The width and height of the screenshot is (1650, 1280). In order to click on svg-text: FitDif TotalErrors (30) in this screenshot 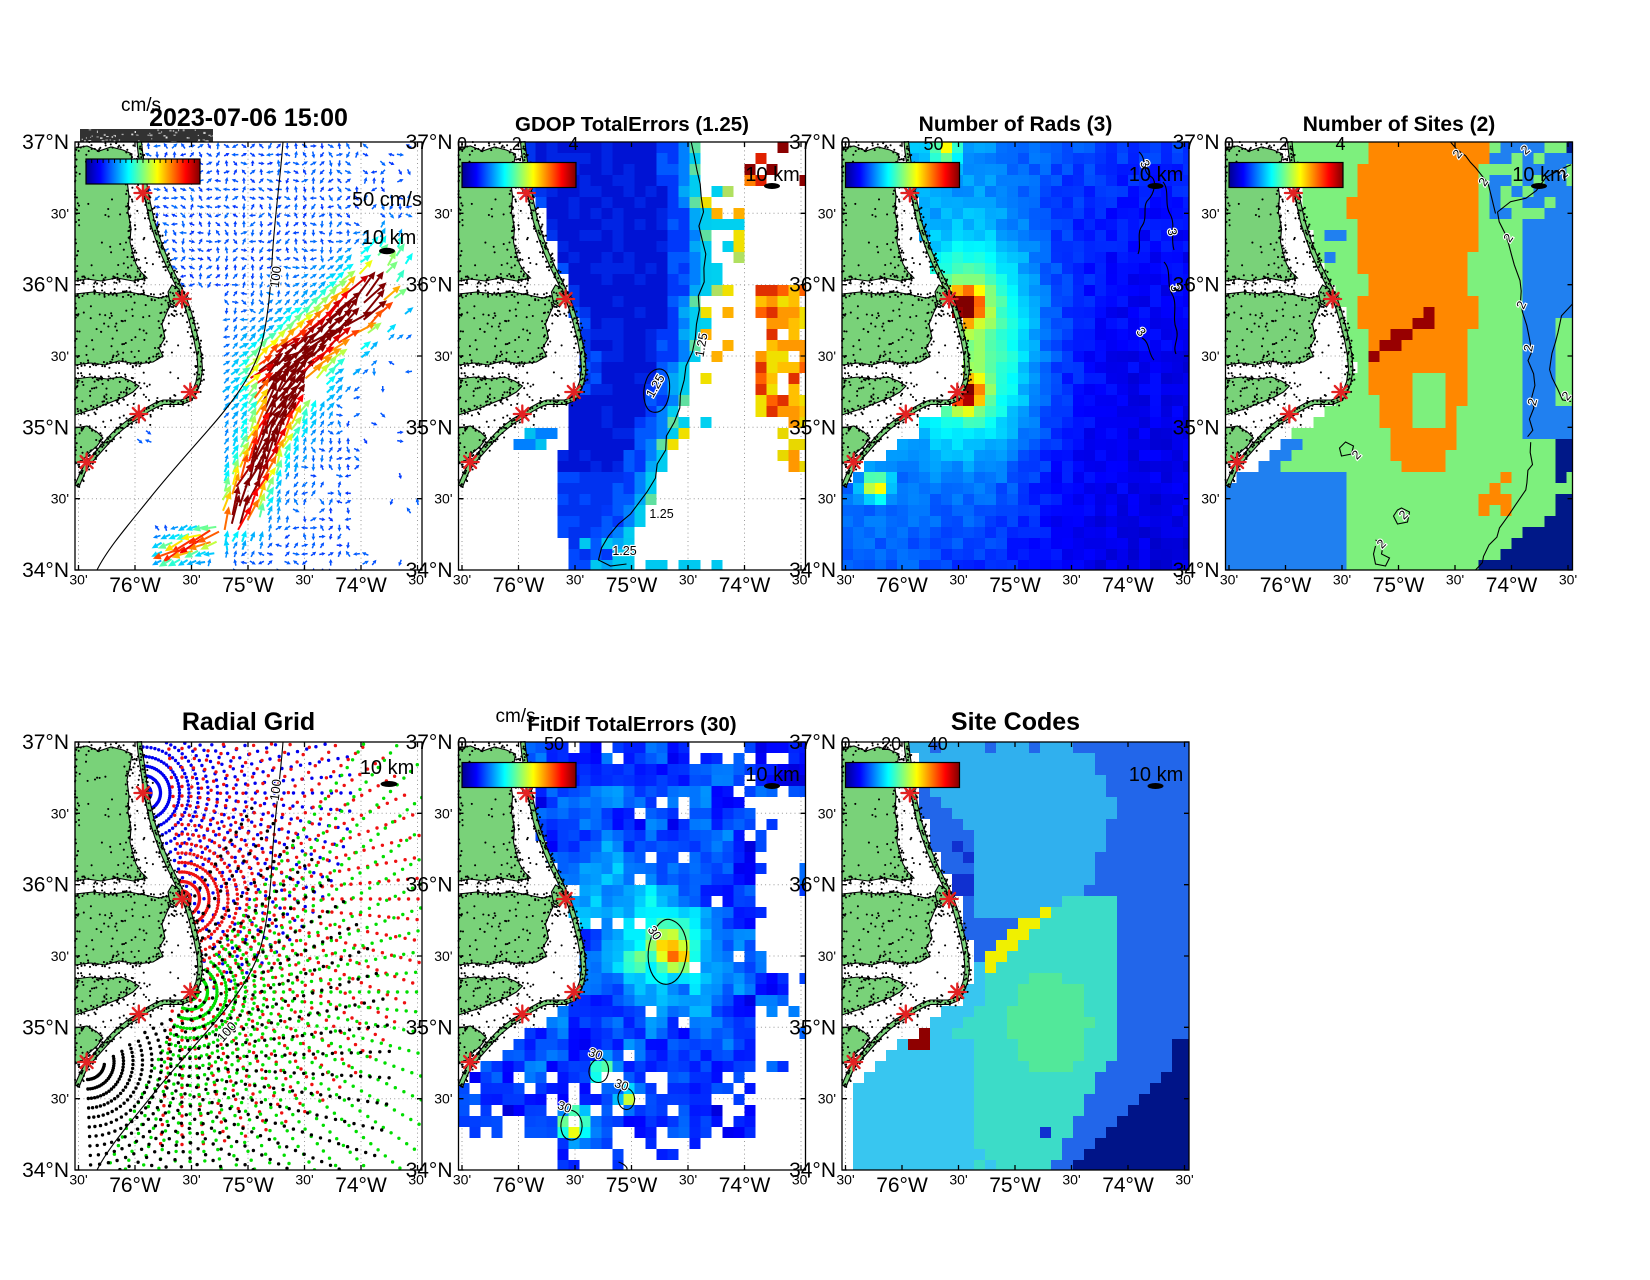, I will do `click(631, 724)`.